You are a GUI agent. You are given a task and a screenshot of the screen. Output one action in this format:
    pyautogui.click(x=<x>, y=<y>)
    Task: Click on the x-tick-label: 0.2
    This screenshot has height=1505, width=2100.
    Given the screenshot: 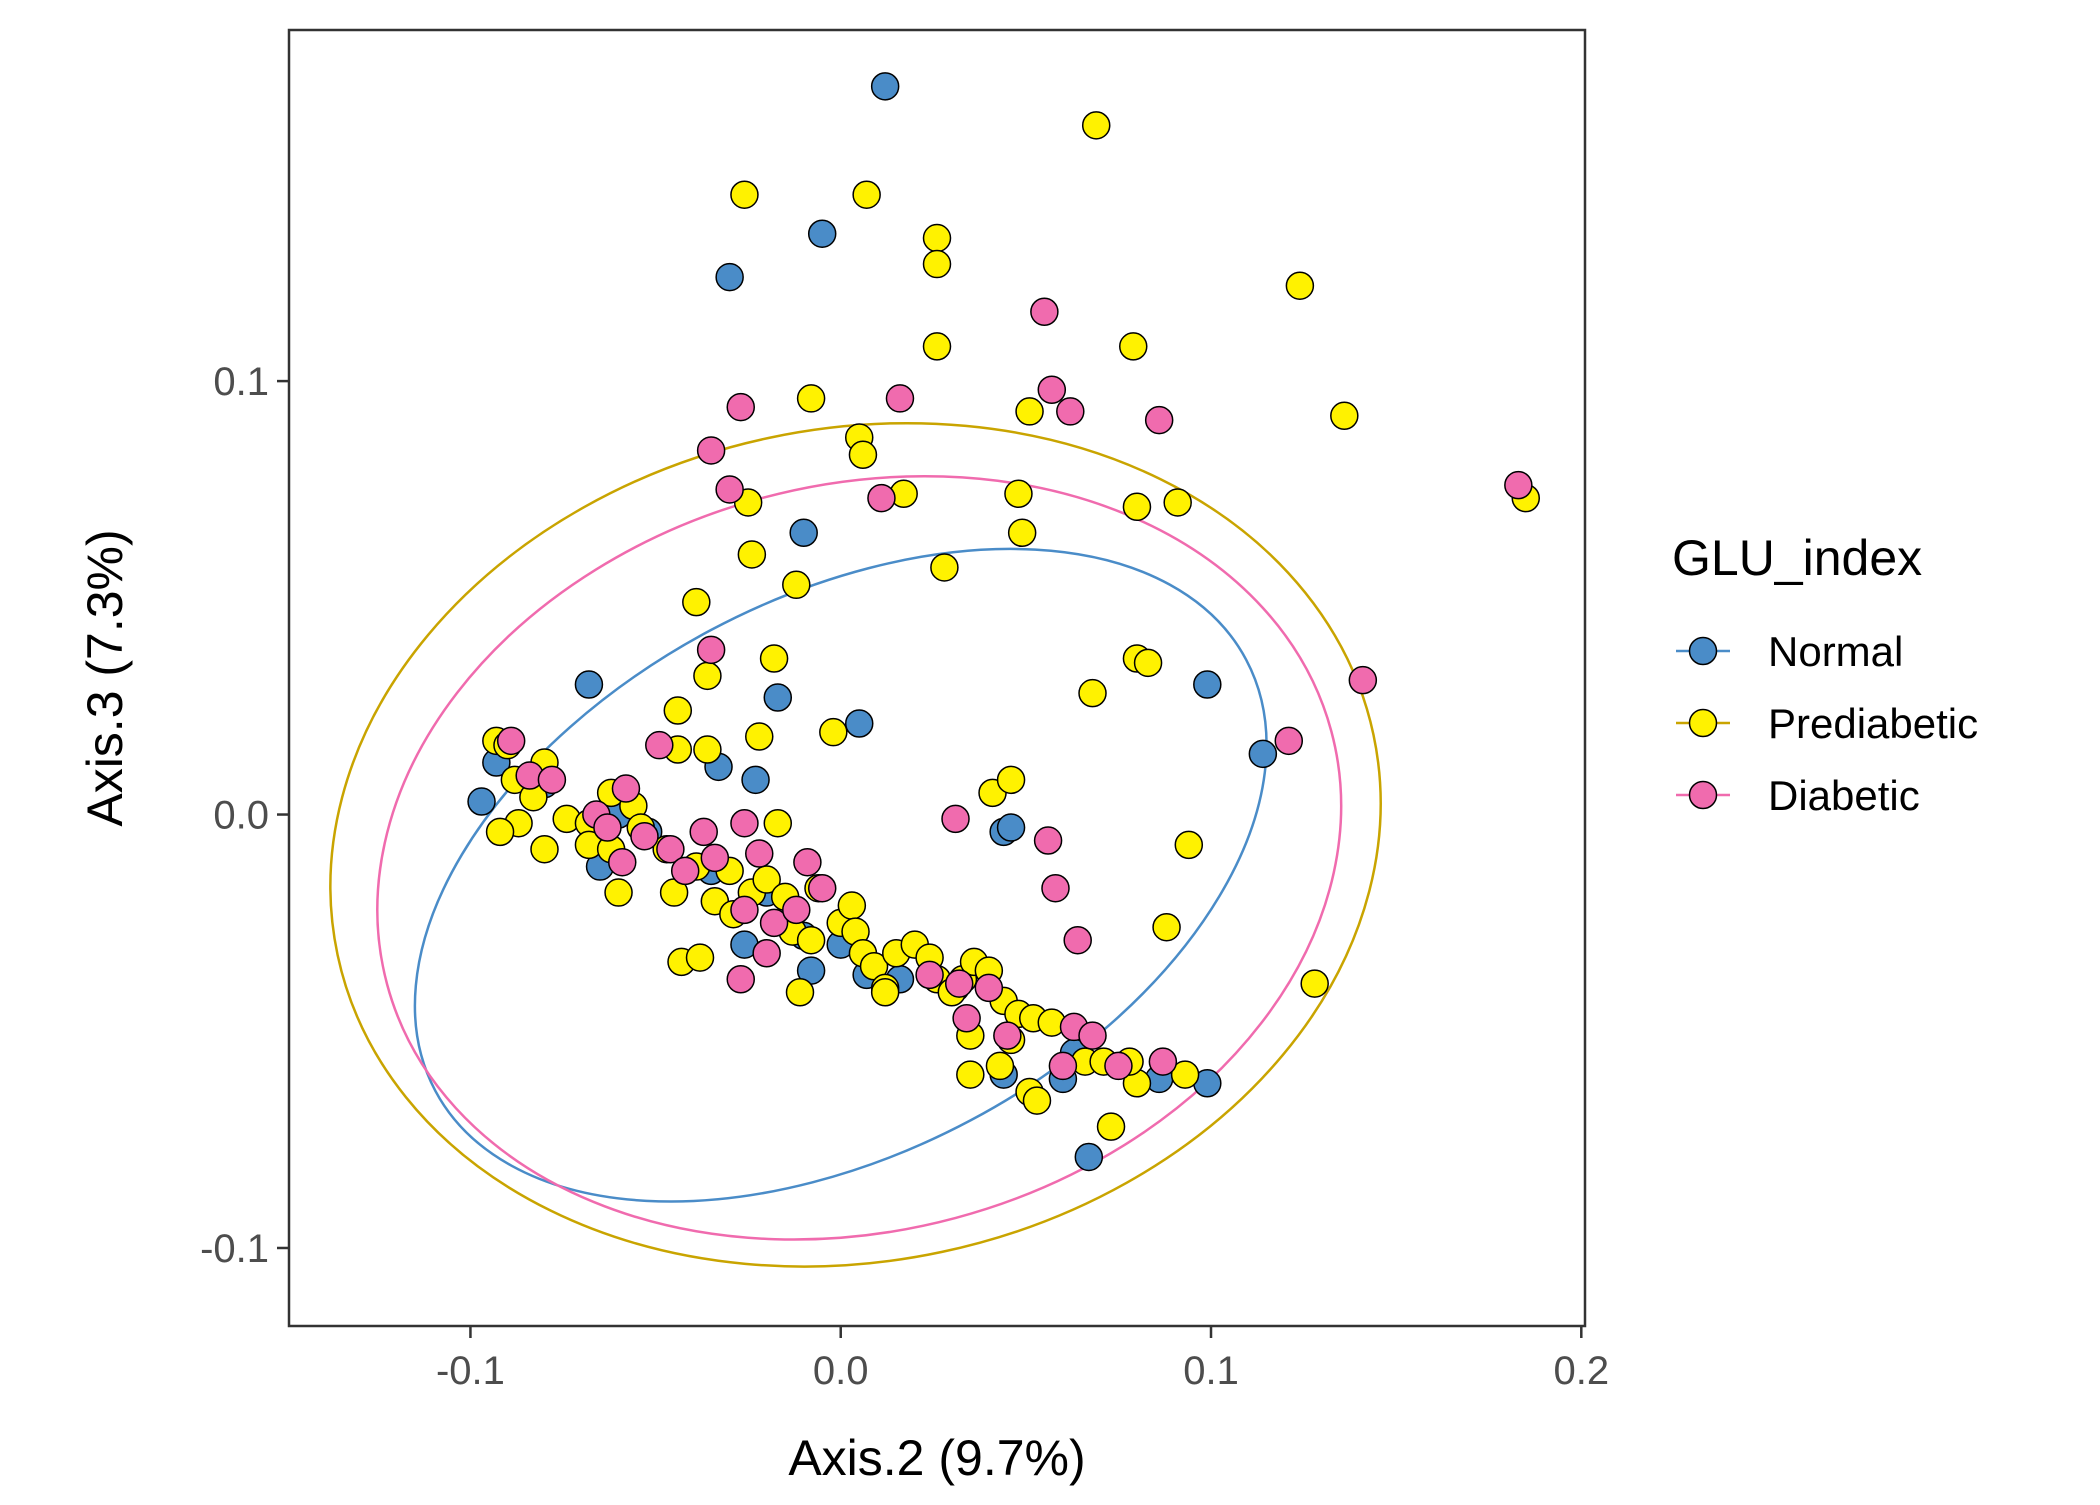 What is the action you would take?
    pyautogui.click(x=1581, y=1371)
    